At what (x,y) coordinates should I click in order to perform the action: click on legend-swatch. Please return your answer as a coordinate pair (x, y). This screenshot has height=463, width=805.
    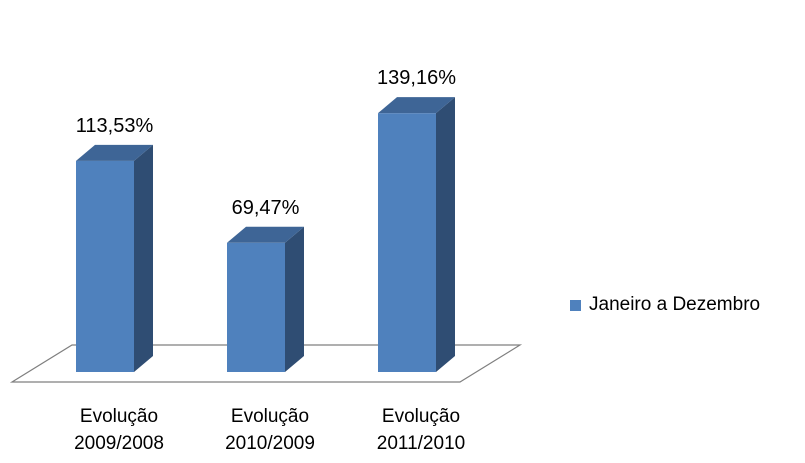
    Looking at the image, I should click on (575, 305).